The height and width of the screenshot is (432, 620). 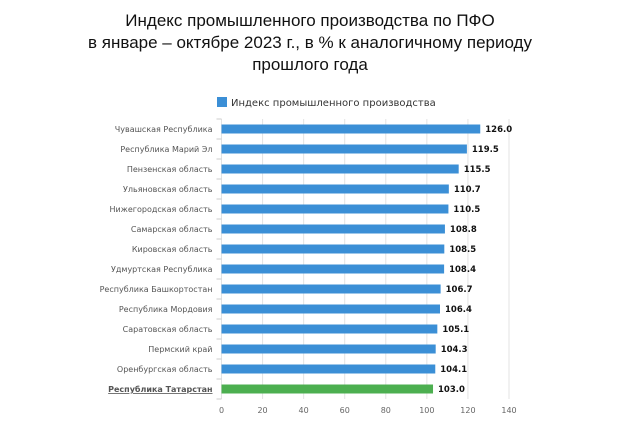 I want to click on category-label: Республика Марий Эл, so click(x=166, y=149).